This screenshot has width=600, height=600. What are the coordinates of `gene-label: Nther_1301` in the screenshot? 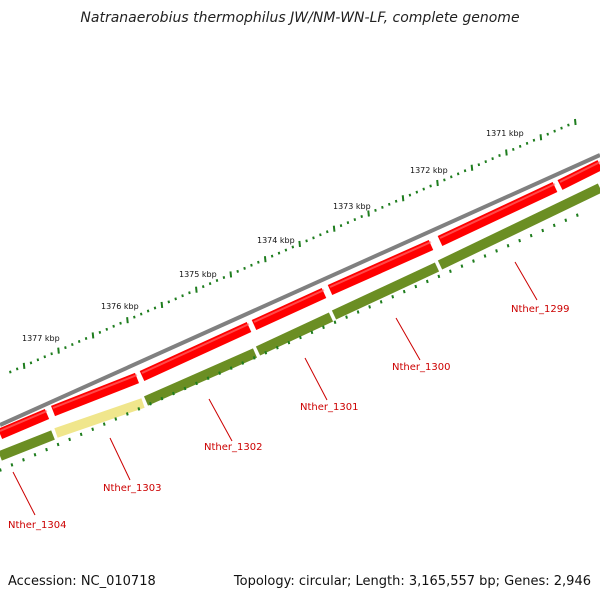 It's located at (329, 407).